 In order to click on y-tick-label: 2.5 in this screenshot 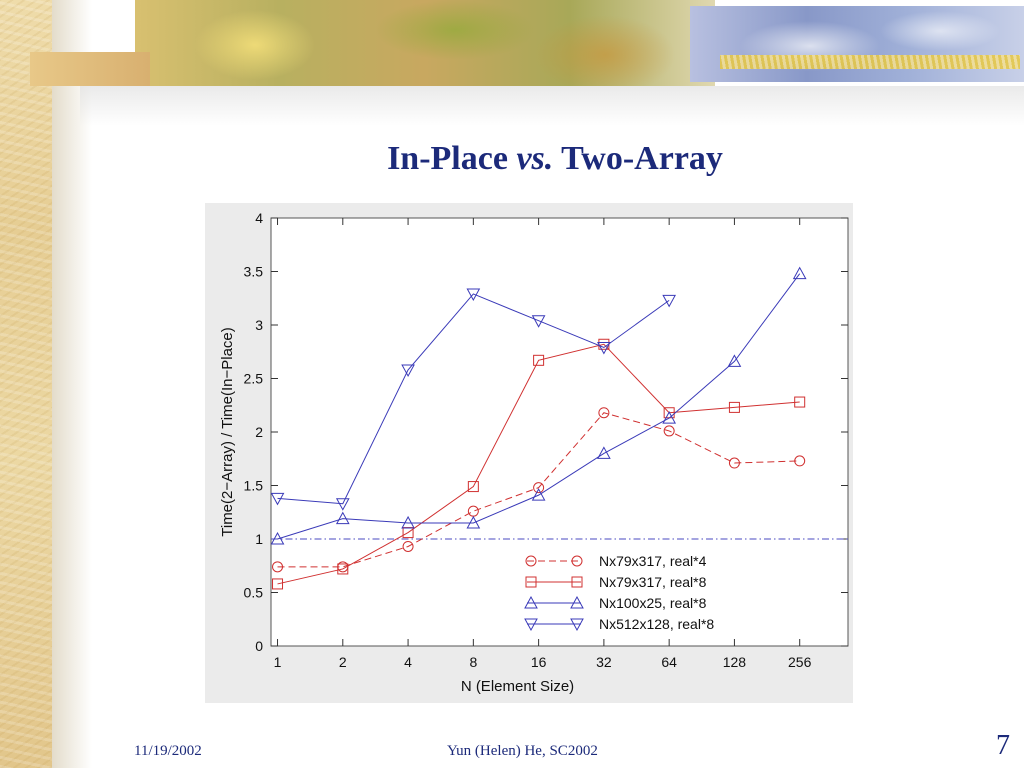, I will do `click(254, 379)`.